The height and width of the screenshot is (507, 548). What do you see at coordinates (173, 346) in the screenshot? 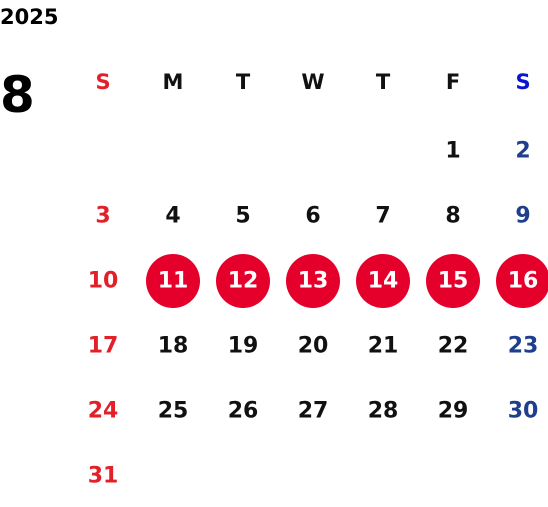
I see `day: 18` at bounding box center [173, 346].